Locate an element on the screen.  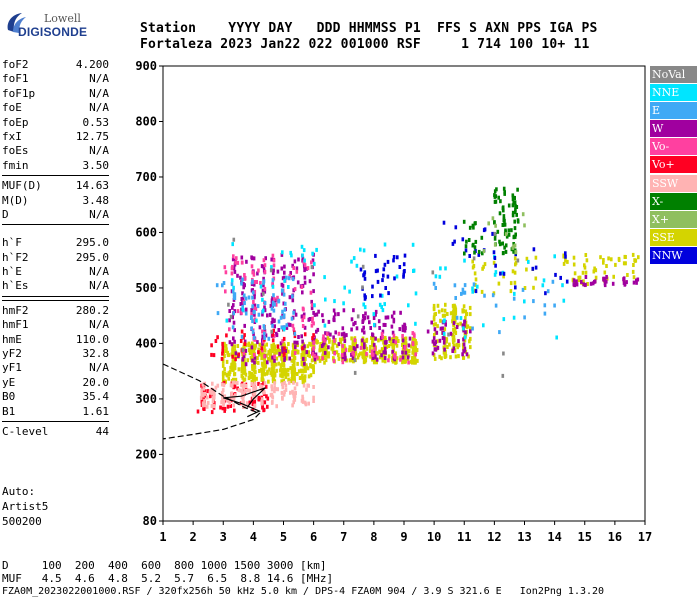
legend-entry-ssw: SSW is located at coordinates (673, 183).